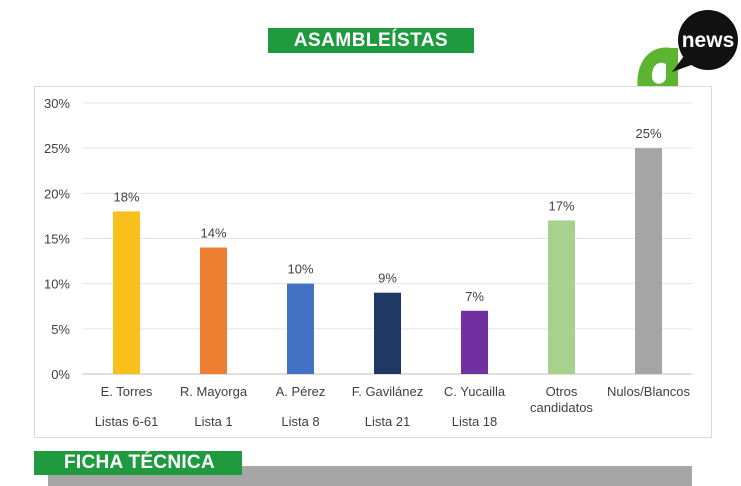  Describe the element at coordinates (300, 421) in the screenshot. I see `x-tick-label: Lista 8` at that location.